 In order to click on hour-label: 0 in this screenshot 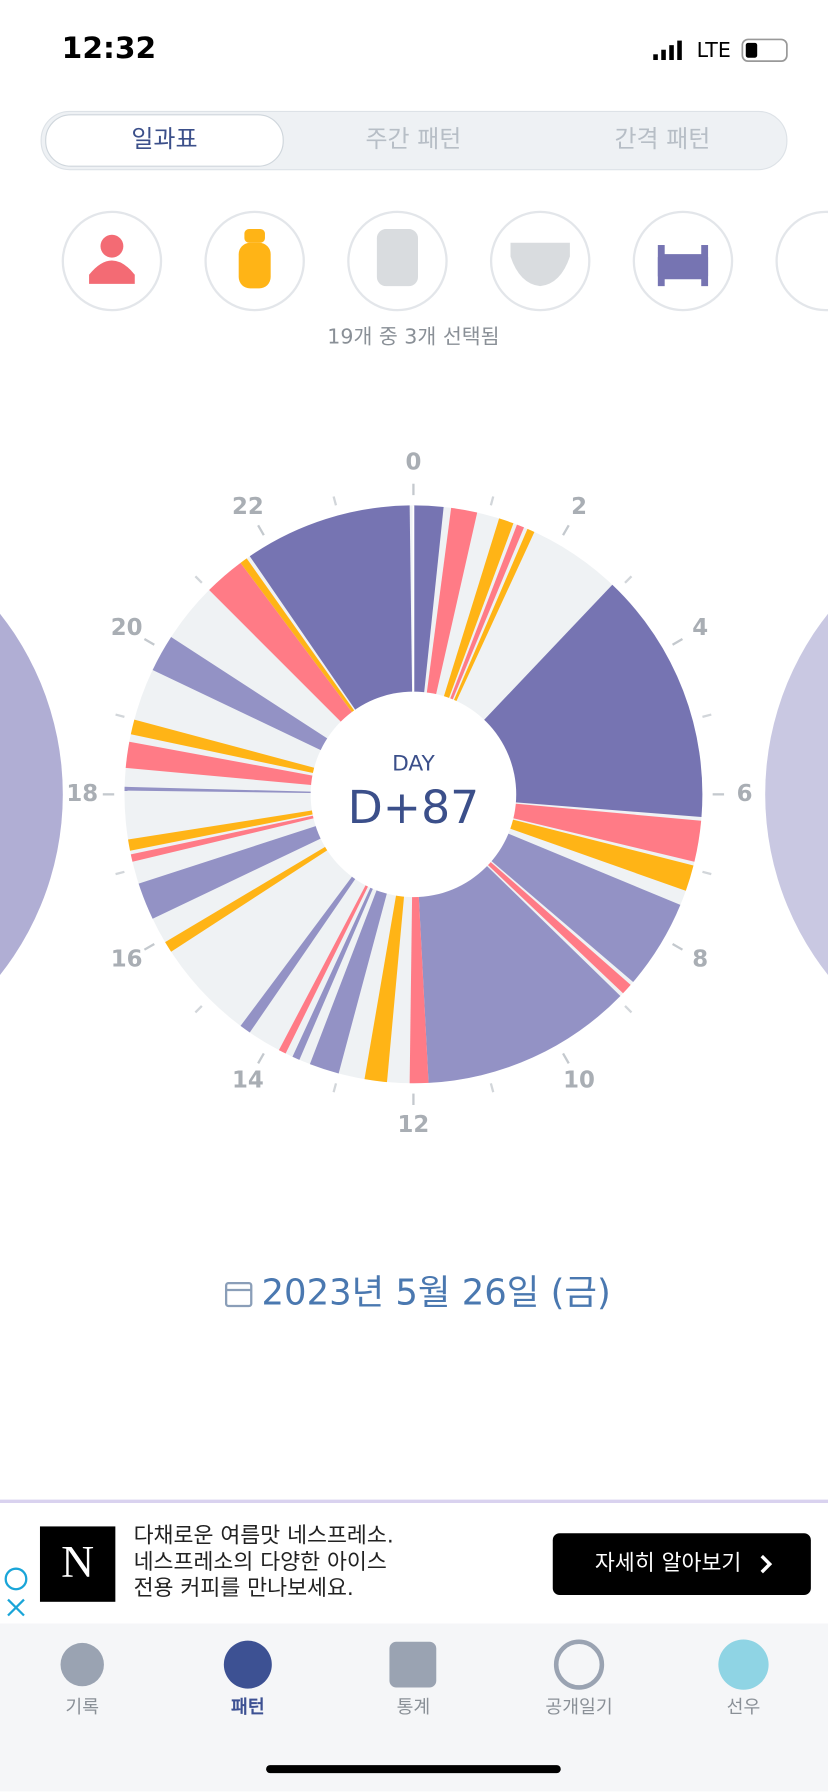, I will do `click(413, 463)`.